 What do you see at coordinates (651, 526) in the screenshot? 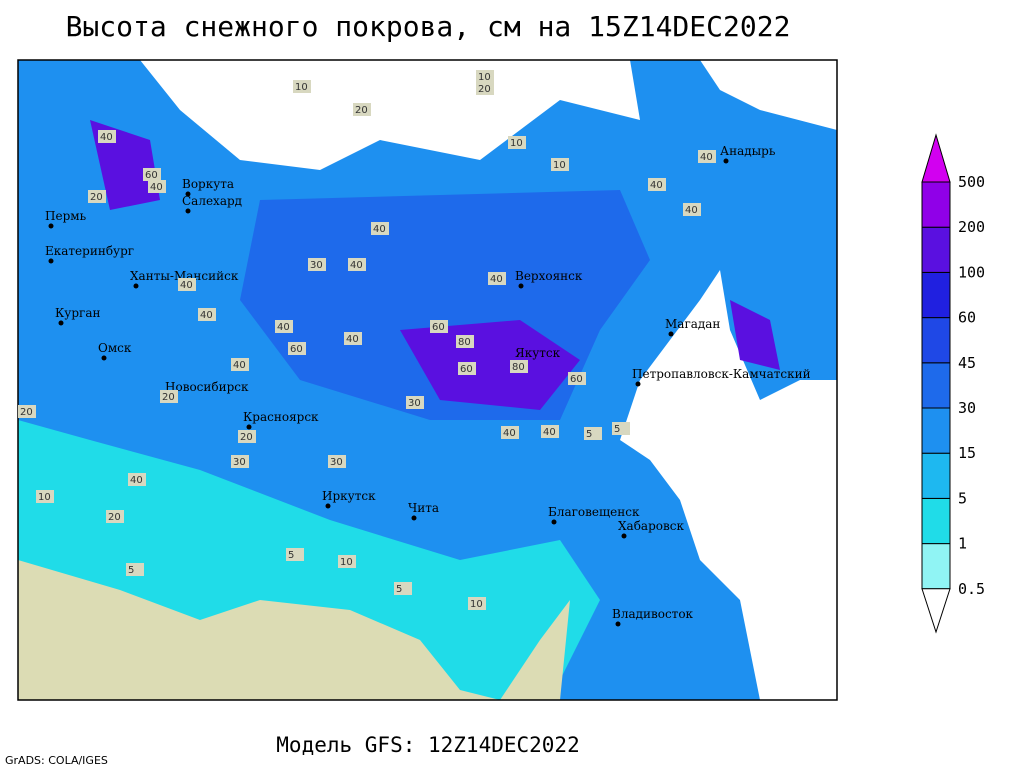
I see `city-label: Хабаровск` at bounding box center [651, 526].